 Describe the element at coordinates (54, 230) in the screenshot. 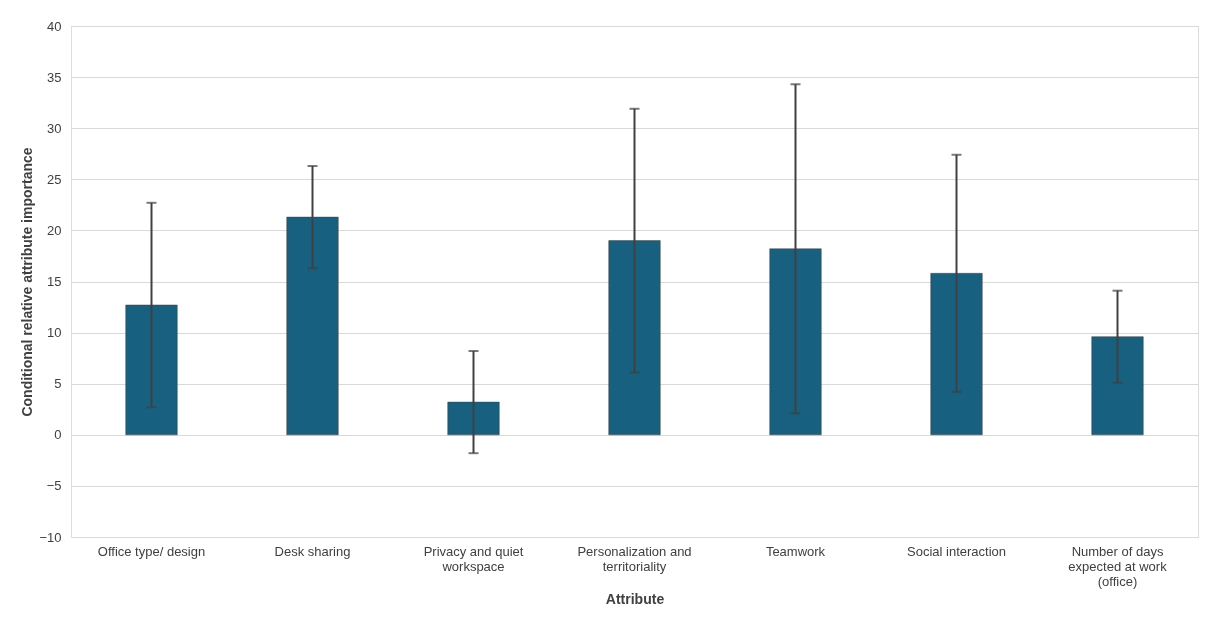

I see `y-tick-label: 20` at that location.